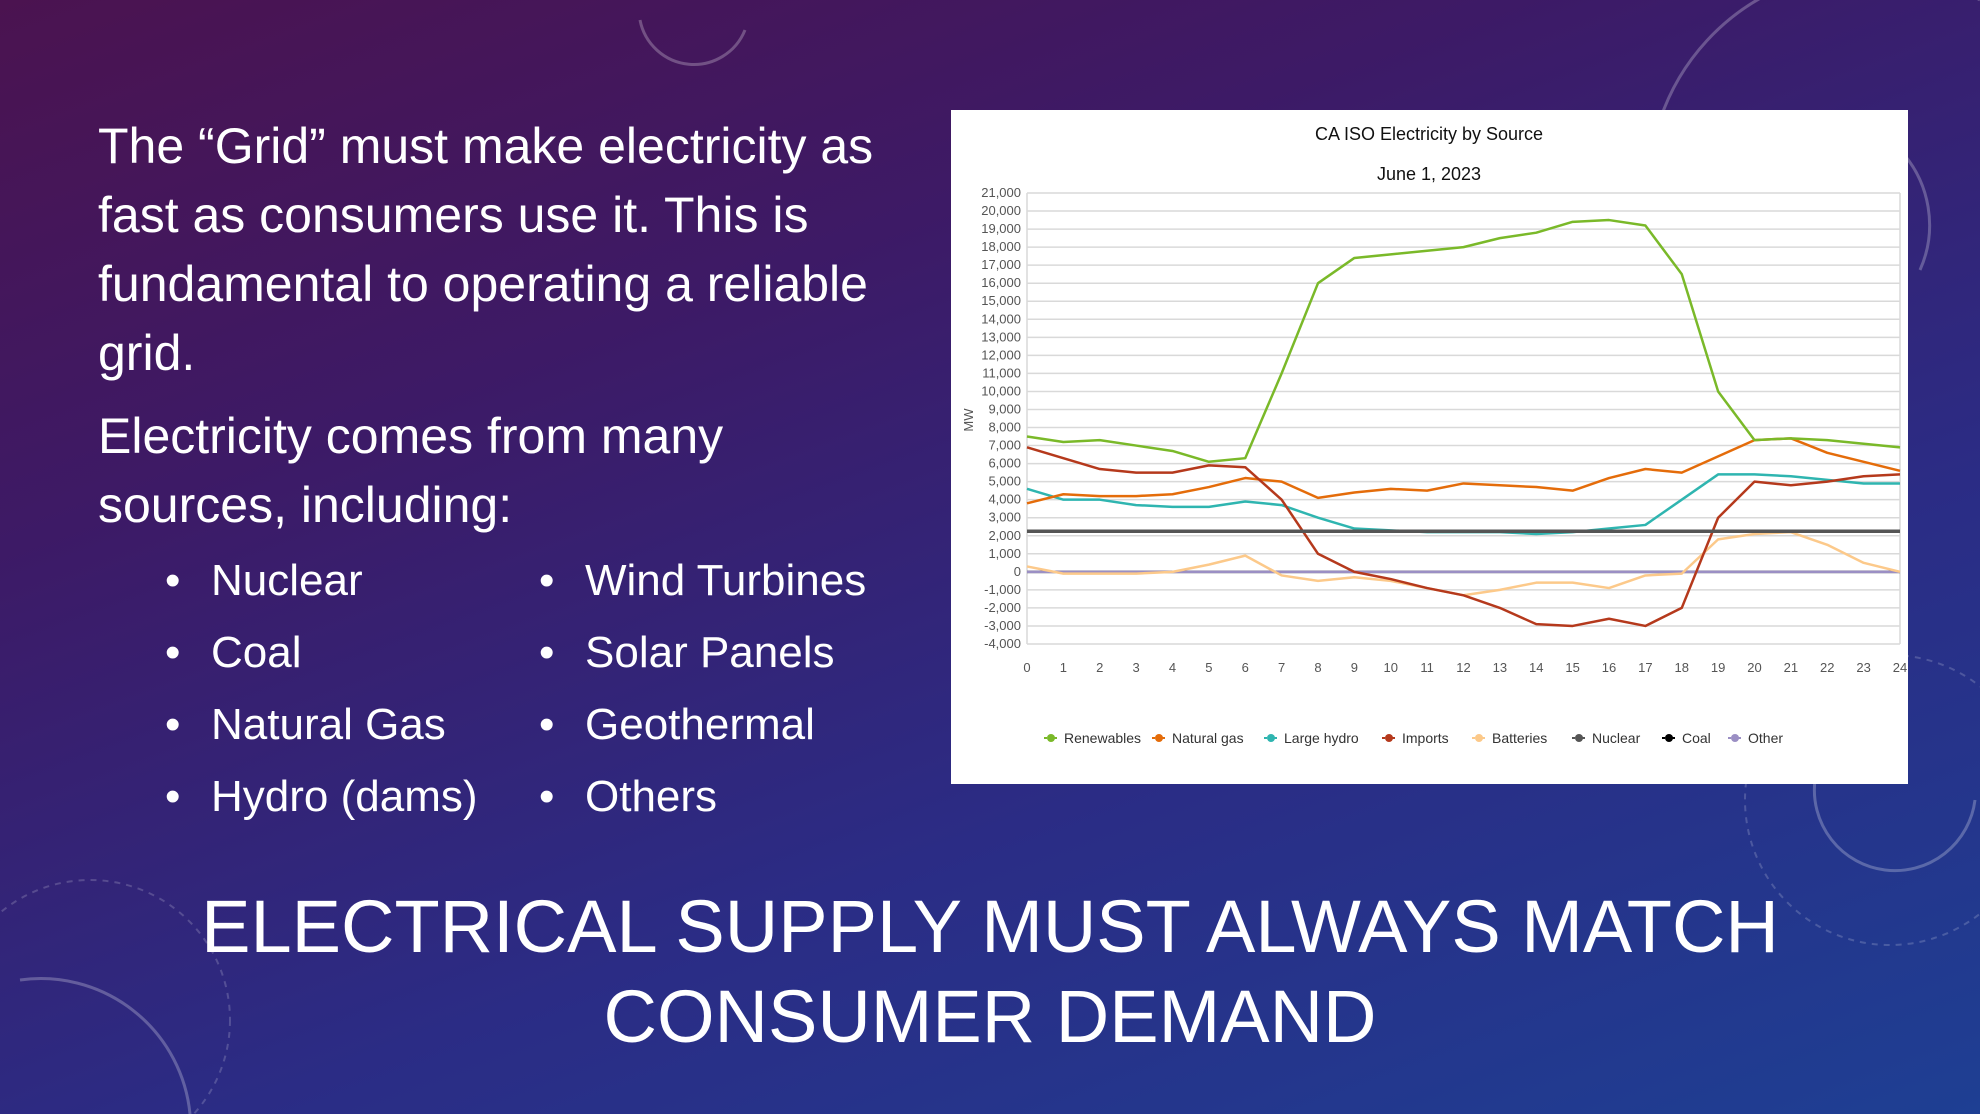 The width and height of the screenshot is (1980, 1114). I want to click on source-label: Coal, so click(256, 652).